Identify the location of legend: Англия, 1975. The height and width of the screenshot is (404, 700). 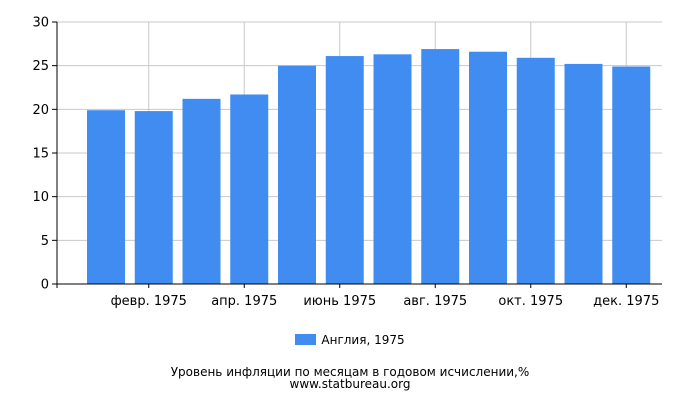
(350, 340).